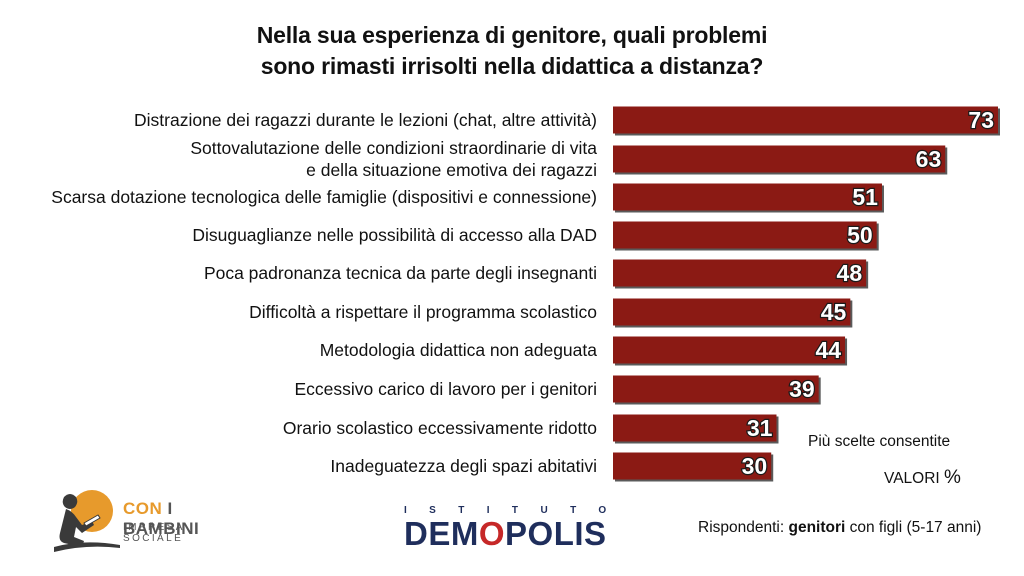 The height and width of the screenshot is (576, 1024). I want to click on respondents-bold: genitori, so click(817, 527).